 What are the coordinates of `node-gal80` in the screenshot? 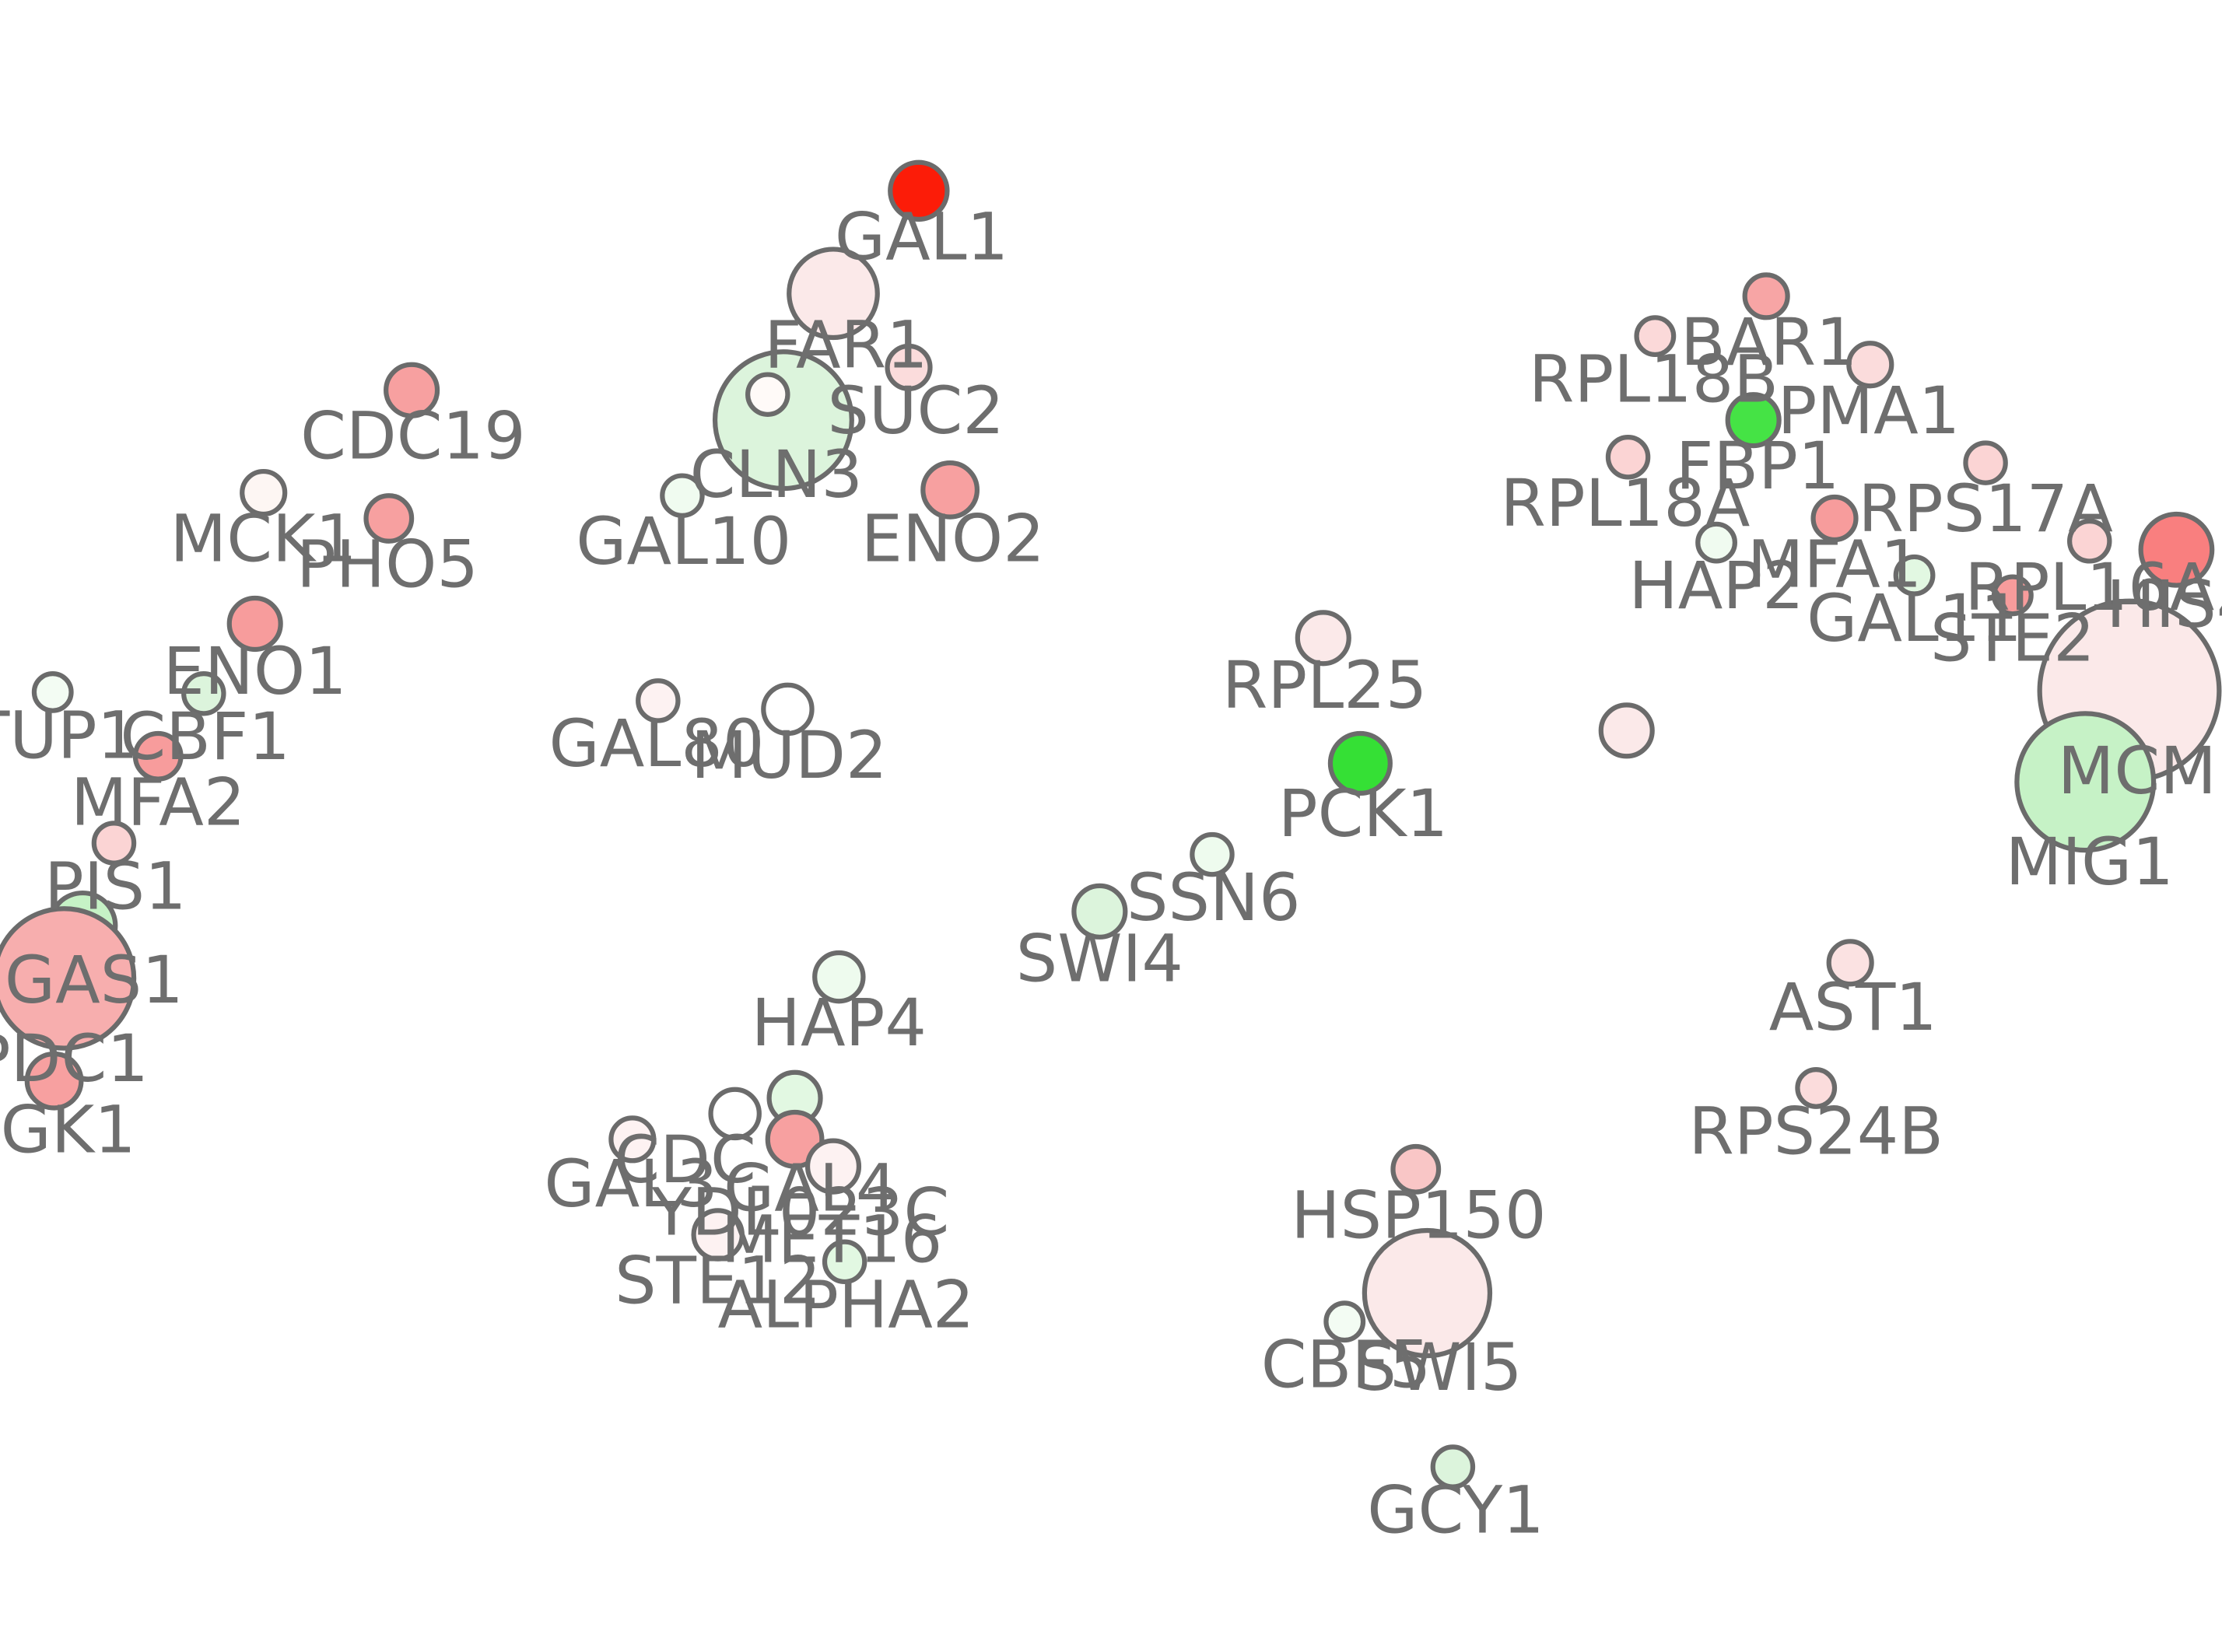 It's located at (658, 701).